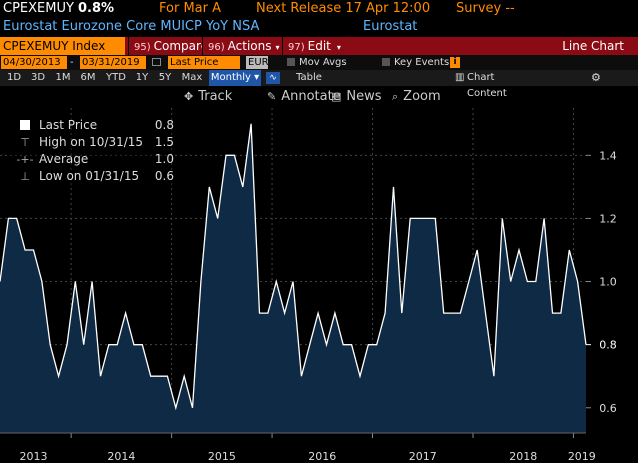 The image size is (638, 463). I want to click on x-tick-label: 2014, so click(121, 456).